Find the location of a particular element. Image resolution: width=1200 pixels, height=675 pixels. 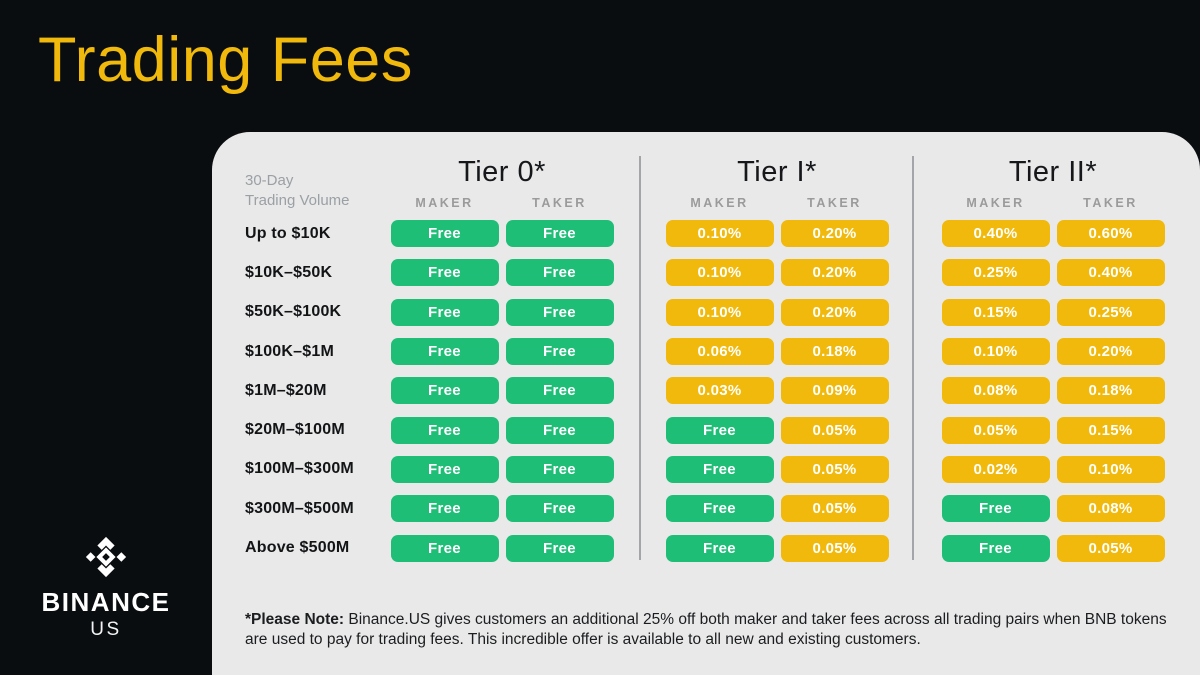

fee-pill: 0.60% is located at coordinates (1110, 234).